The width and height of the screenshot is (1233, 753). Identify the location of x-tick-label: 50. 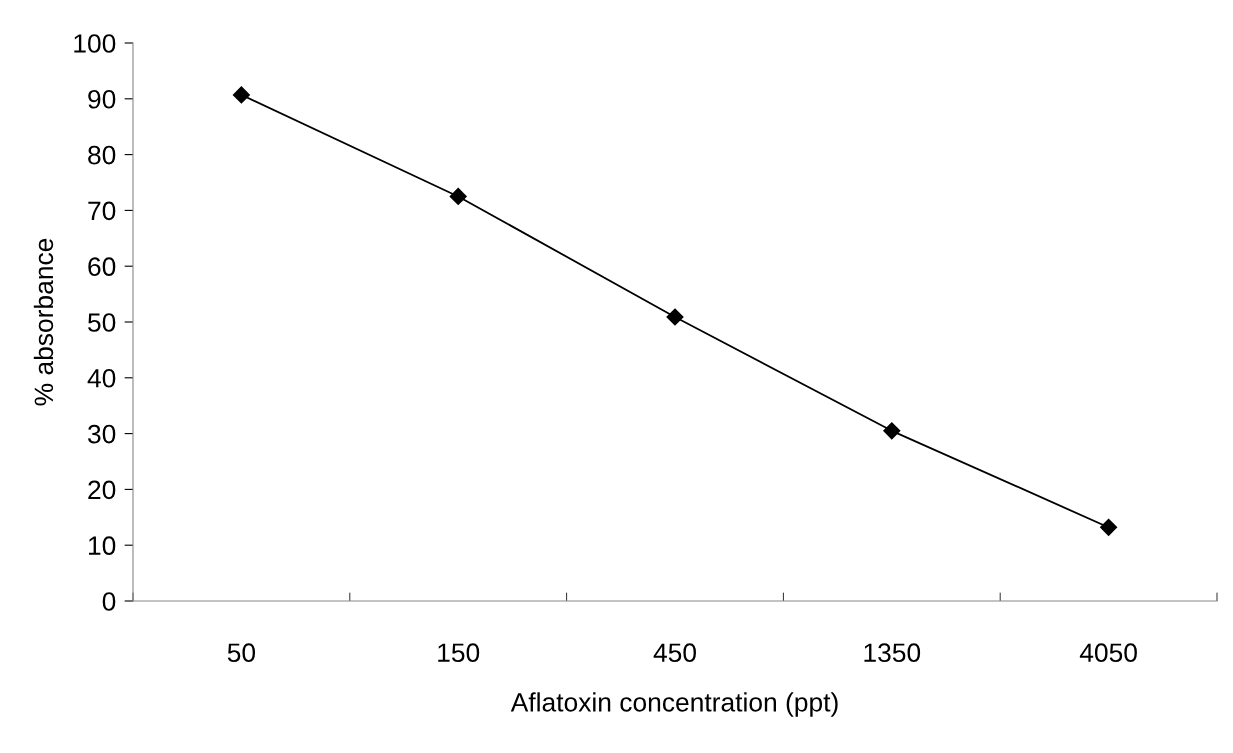
(241, 653).